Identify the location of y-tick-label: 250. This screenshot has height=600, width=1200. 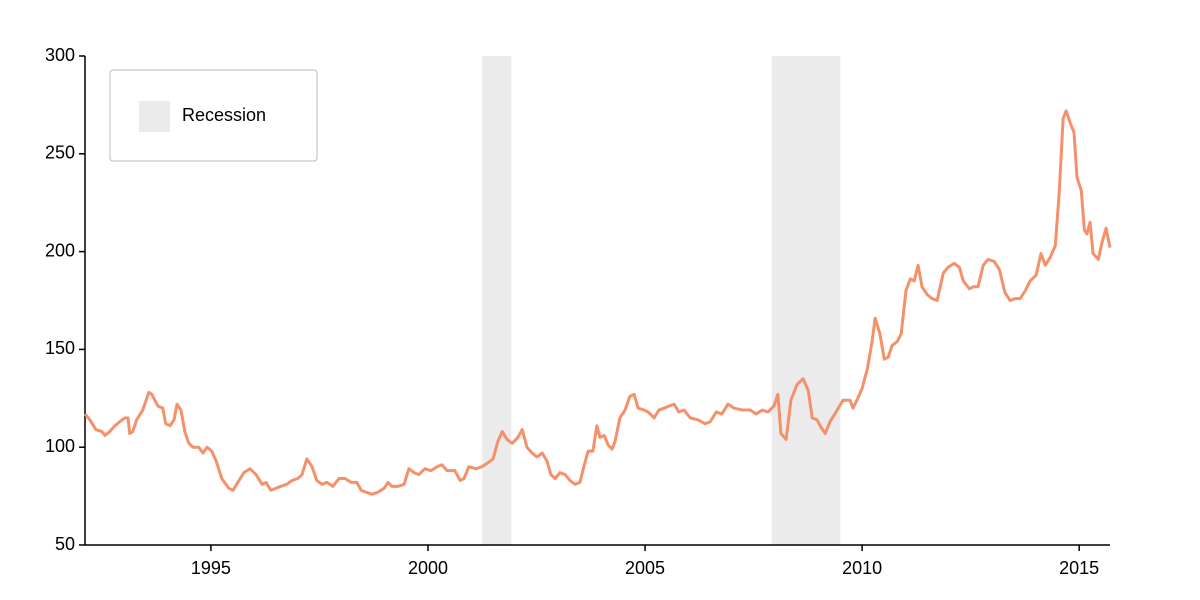
(60, 153).